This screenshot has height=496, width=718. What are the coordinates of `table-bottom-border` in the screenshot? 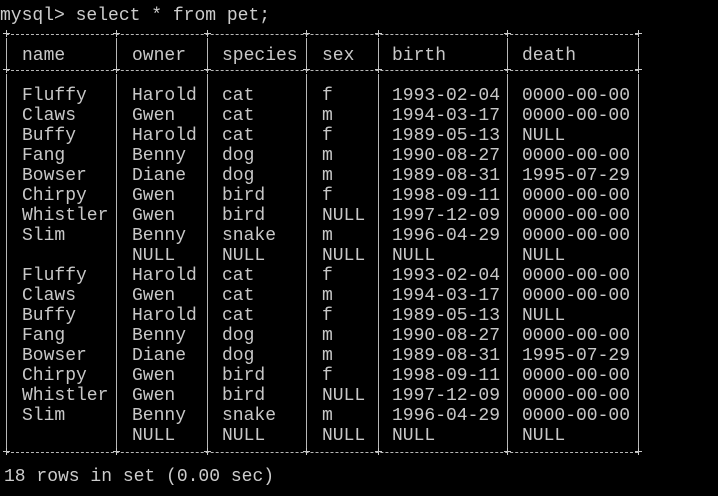 It's located at (322, 452).